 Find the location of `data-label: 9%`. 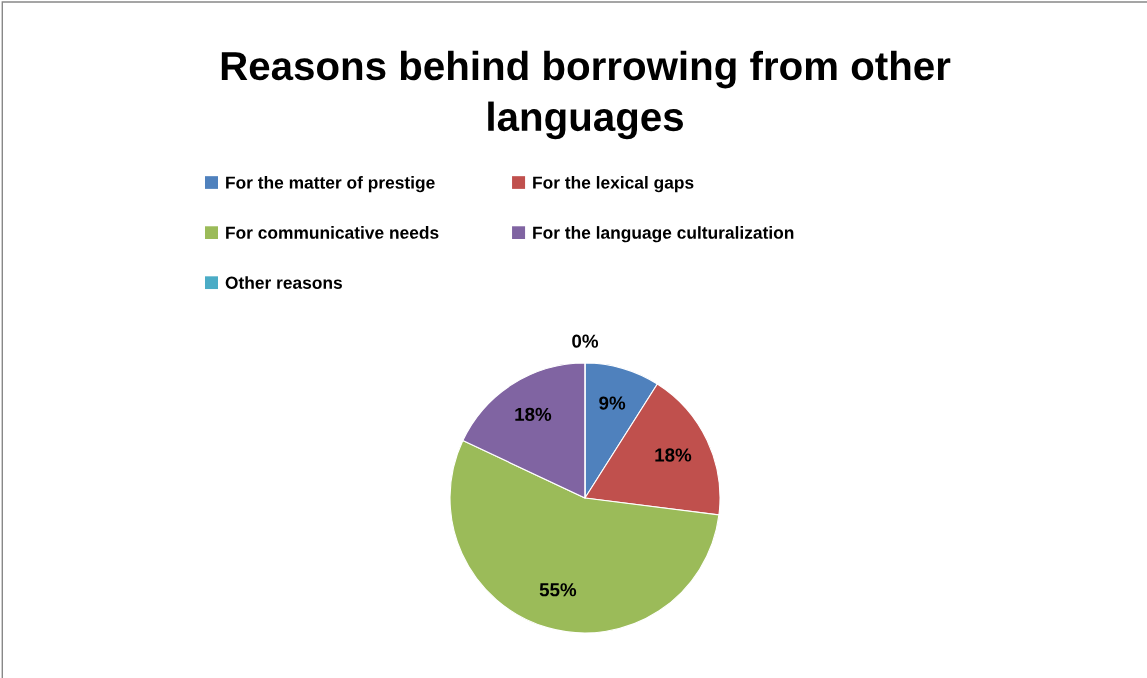

data-label: 9% is located at coordinates (612, 403).